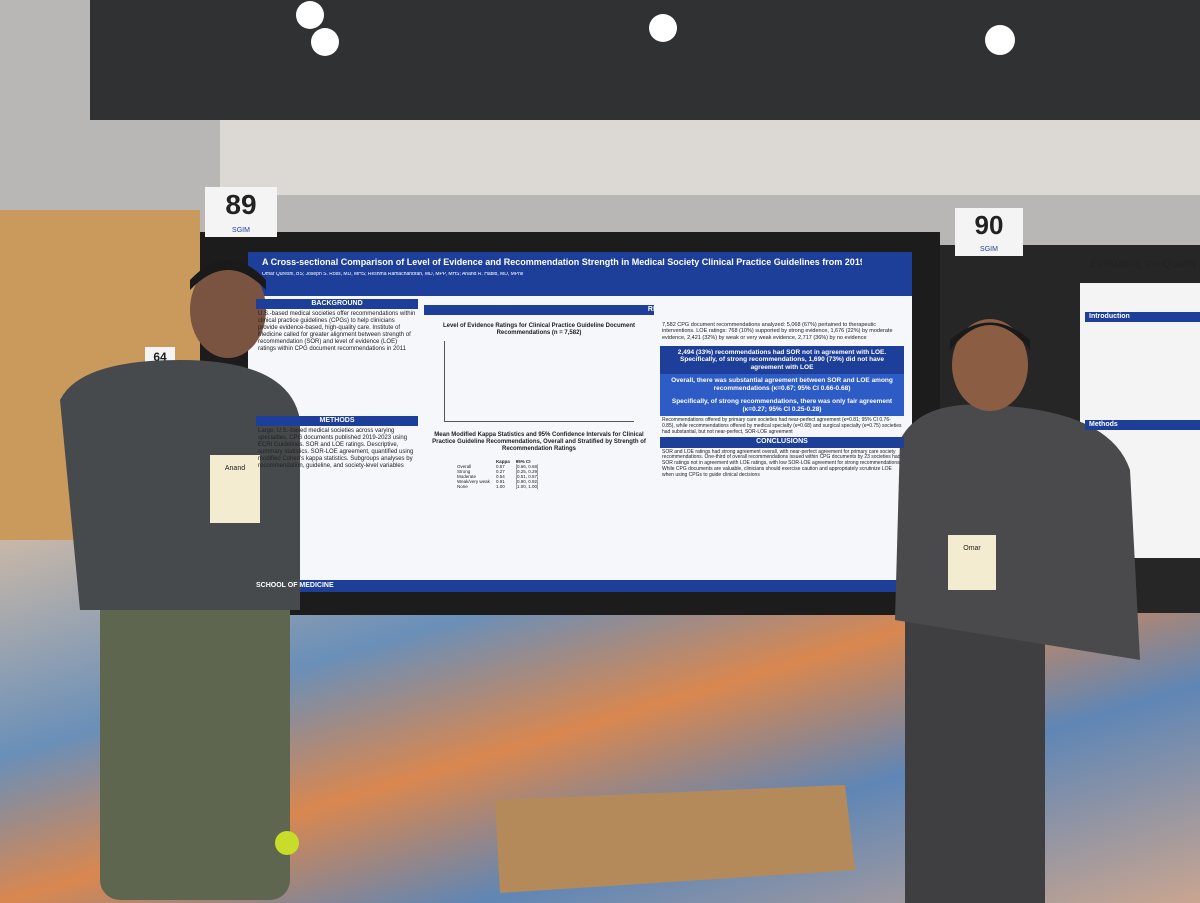  I want to click on table-cell: 0.27, so click(500, 471).